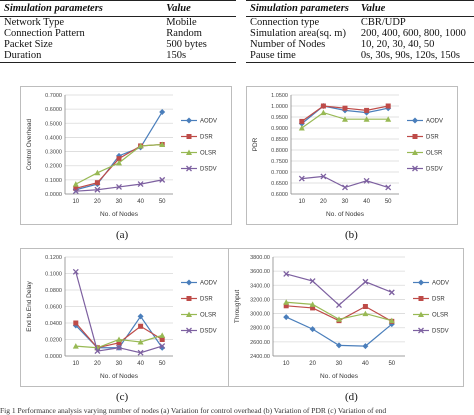  What do you see at coordinates (53, 258) in the screenshot?
I see `y-tick-label: 0.1200` at bounding box center [53, 258].